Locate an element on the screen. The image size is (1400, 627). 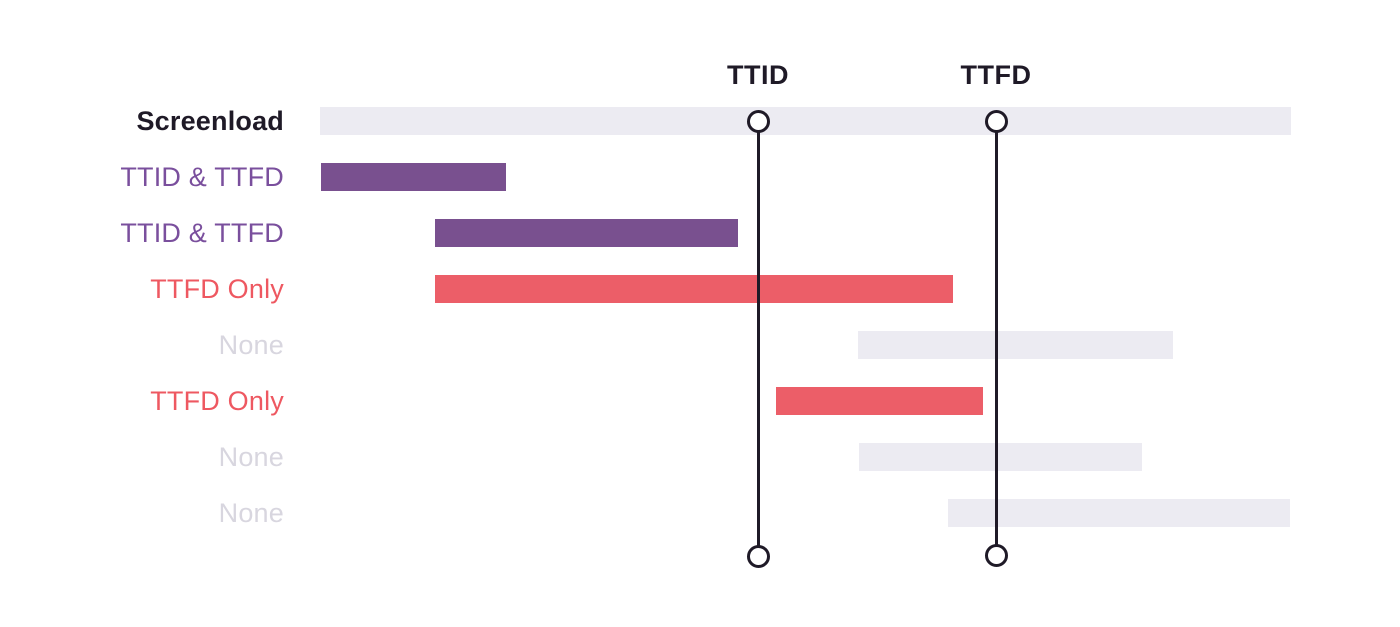
span-bar-screenload is located at coordinates (805, 121).